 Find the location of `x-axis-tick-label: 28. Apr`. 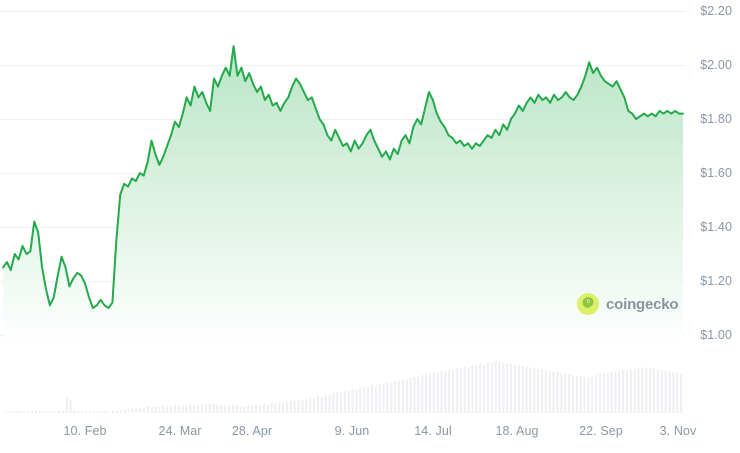

x-axis-tick-label: 28. Apr is located at coordinates (252, 431).